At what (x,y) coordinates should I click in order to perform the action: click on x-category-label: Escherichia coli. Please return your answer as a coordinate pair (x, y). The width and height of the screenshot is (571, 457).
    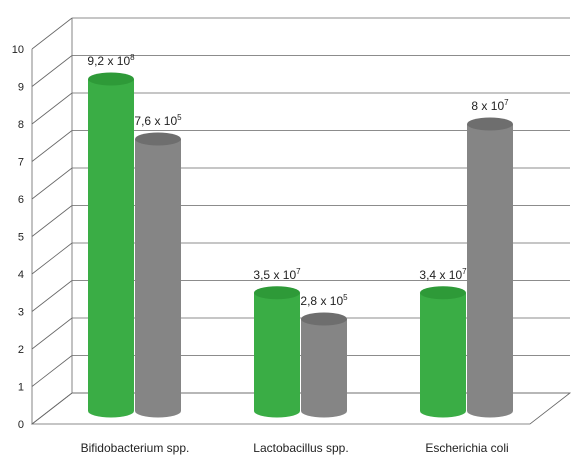
    Looking at the image, I should click on (466, 448).